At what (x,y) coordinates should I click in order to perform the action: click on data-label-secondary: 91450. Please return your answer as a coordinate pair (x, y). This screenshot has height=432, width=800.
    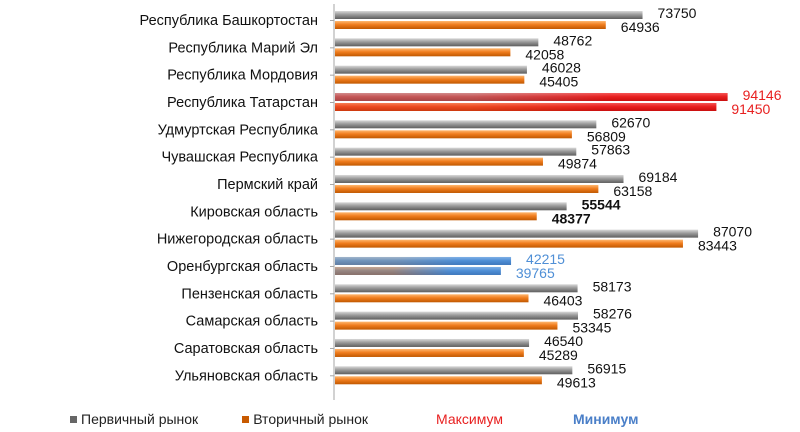
    Looking at the image, I should click on (750, 109).